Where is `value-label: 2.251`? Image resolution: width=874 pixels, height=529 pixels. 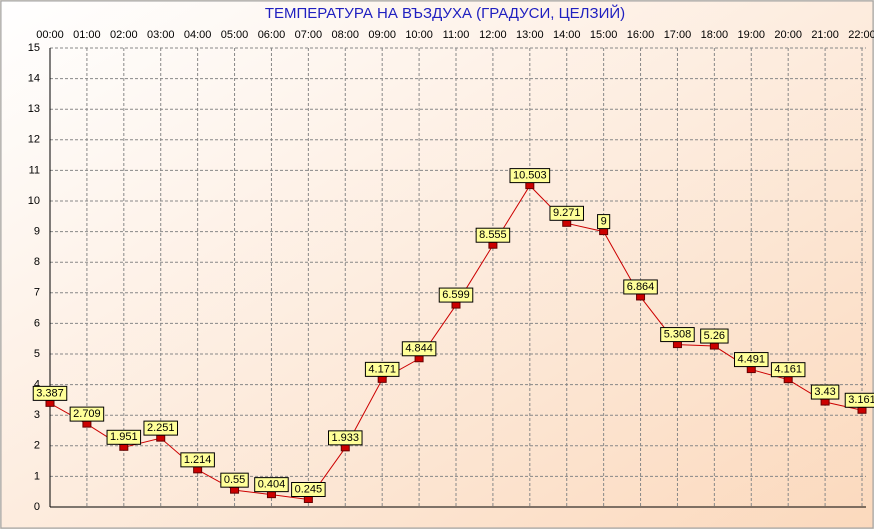
value-label: 2.251 is located at coordinates (161, 428).